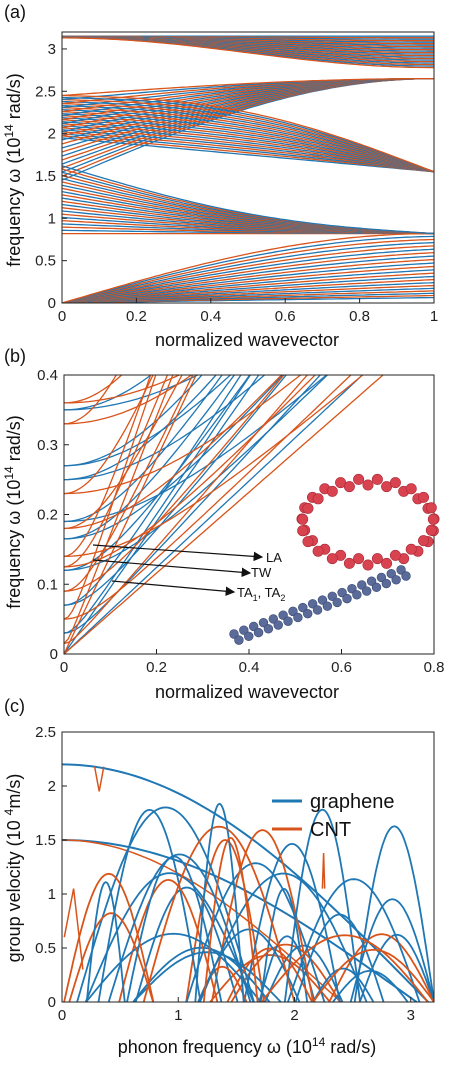 This screenshot has width=463, height=1065. Describe the element at coordinates (173, 588) in the screenshot. I see `arrow-ta` at that location.